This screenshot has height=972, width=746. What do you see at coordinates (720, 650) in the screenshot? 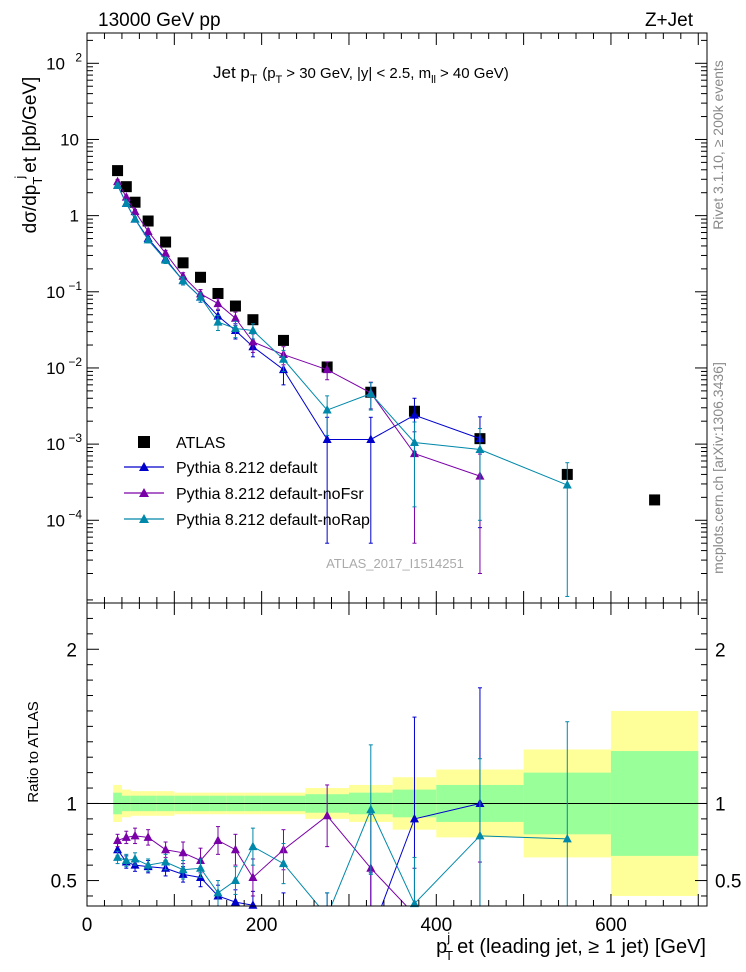
I see `ratio-ytick-label-right: 2` at bounding box center [720, 650].